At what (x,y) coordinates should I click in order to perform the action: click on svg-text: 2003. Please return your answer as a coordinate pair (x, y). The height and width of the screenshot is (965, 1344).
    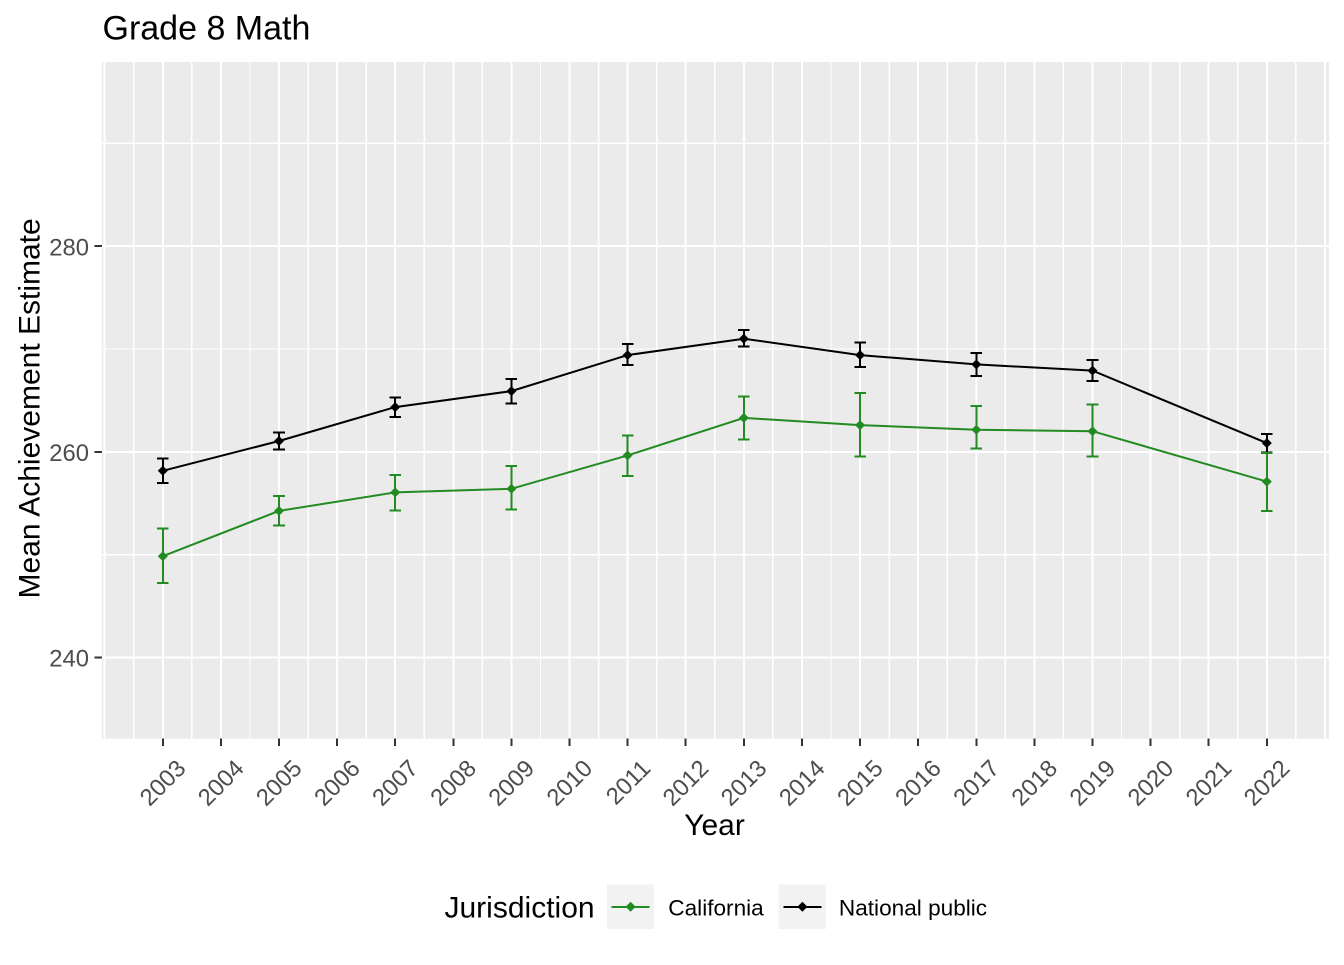
    Looking at the image, I should click on (163, 783).